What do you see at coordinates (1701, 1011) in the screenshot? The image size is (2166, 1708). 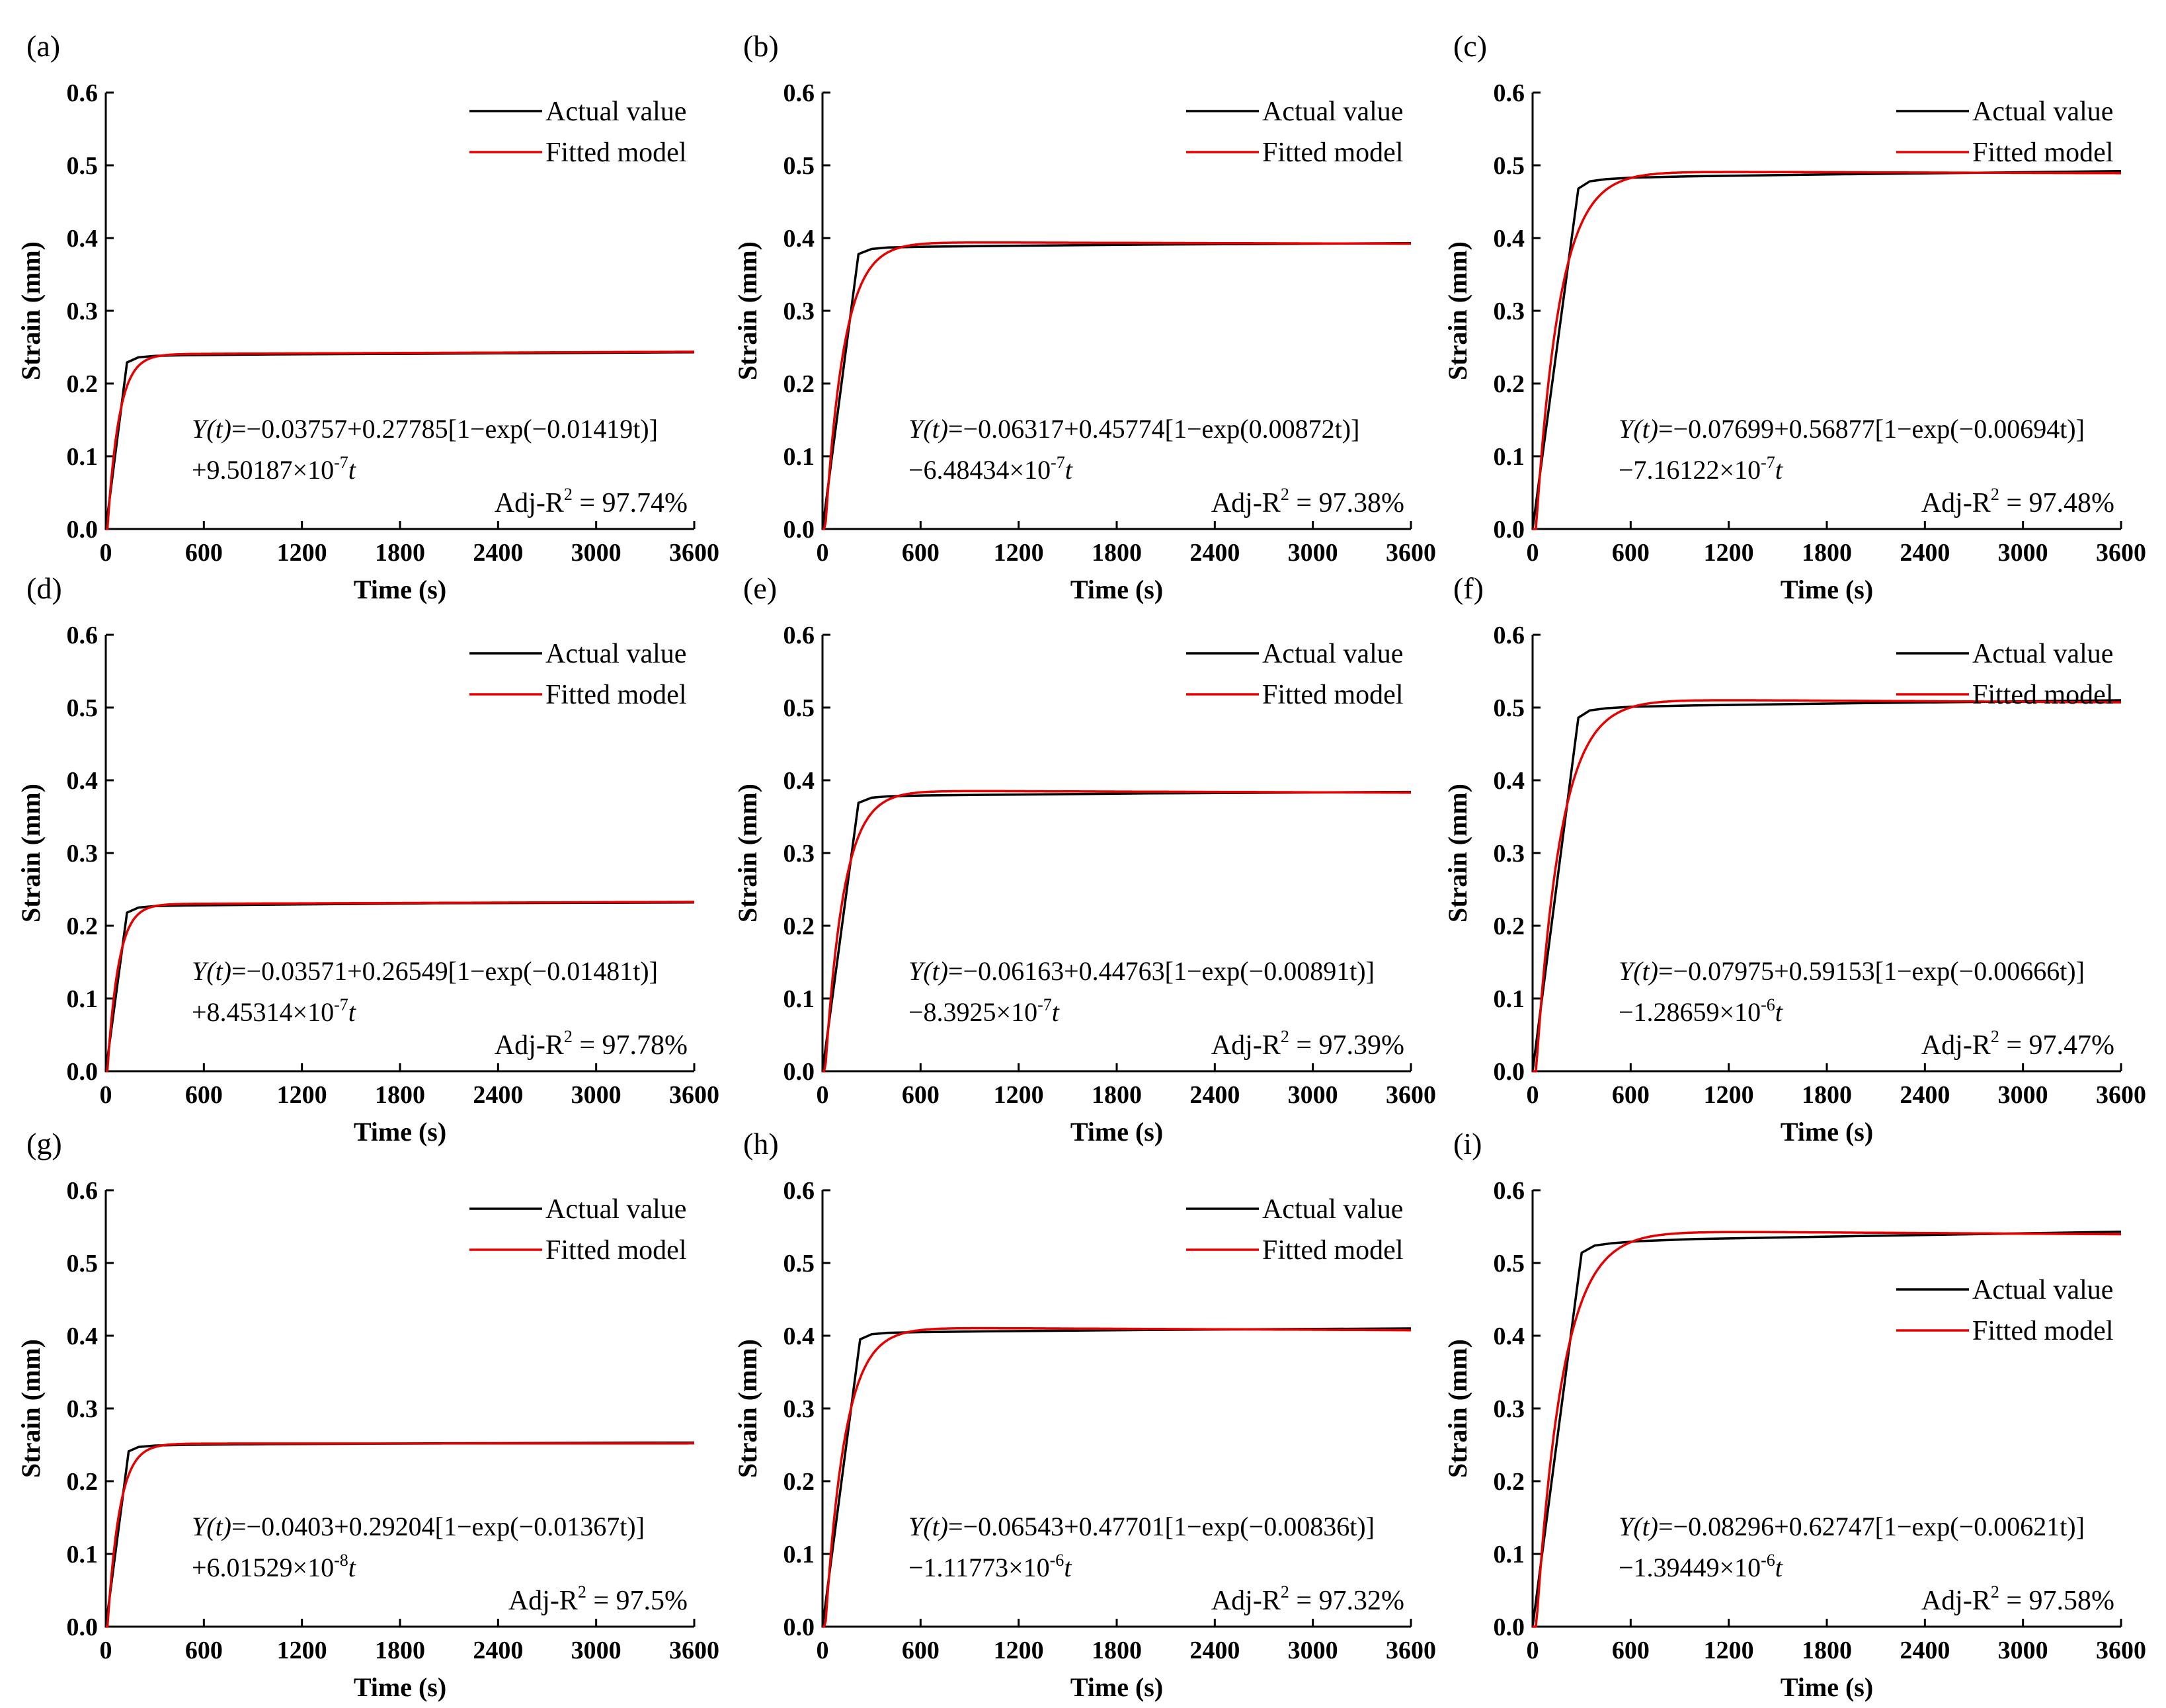 I see `equation-line-2: −1.28659×10-6t` at bounding box center [1701, 1011].